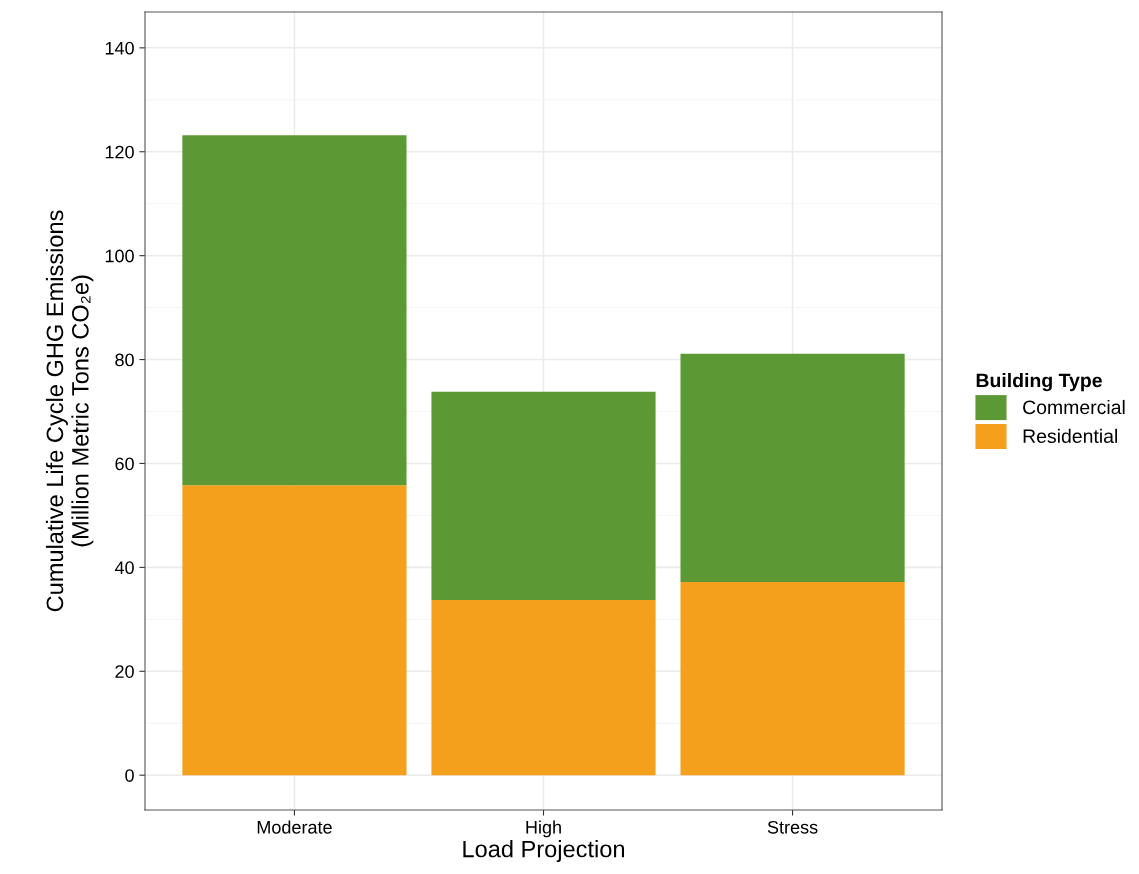 Image resolution: width=1139 pixels, height=874 pixels. What do you see at coordinates (544, 851) in the screenshot?
I see `x-axis-title: Load Projection` at bounding box center [544, 851].